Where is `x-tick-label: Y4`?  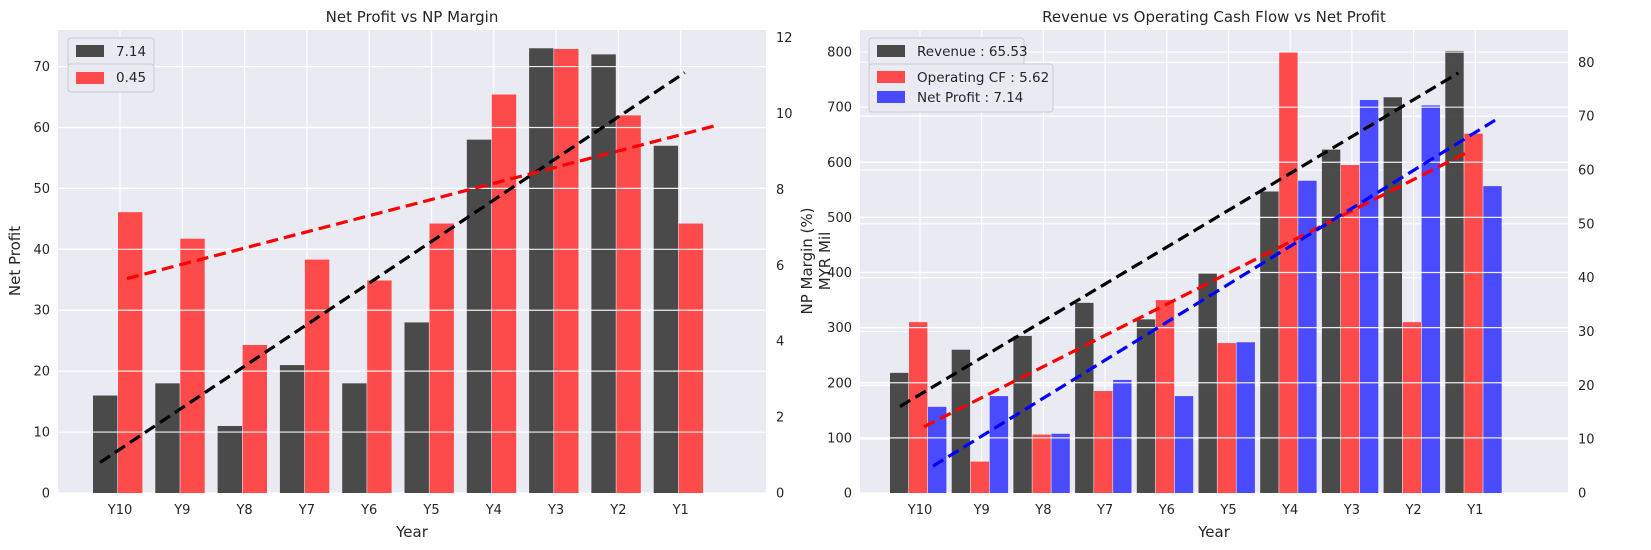 x-tick-label: Y4 is located at coordinates (1289, 510).